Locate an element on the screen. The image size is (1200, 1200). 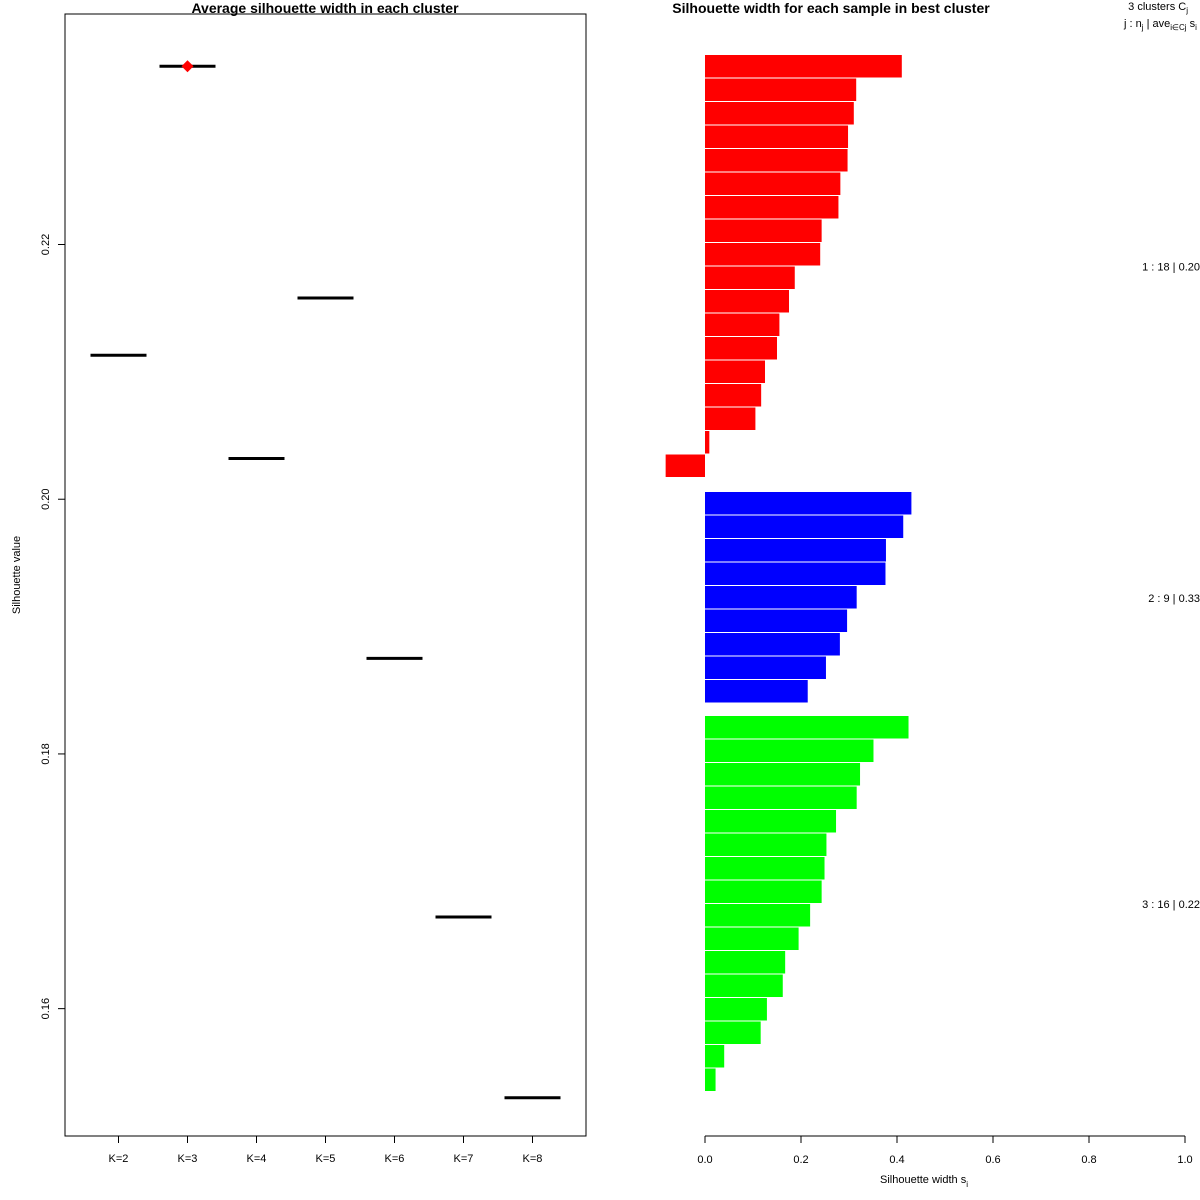
legend-header-text: | ave is located at coordinates (1157, 24).